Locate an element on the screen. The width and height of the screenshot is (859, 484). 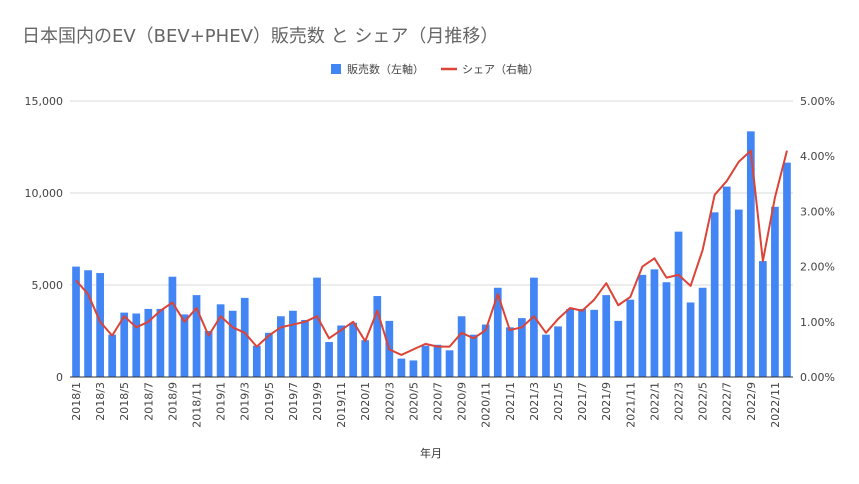
x-tick-label: 2022/5 is located at coordinates (703, 401).